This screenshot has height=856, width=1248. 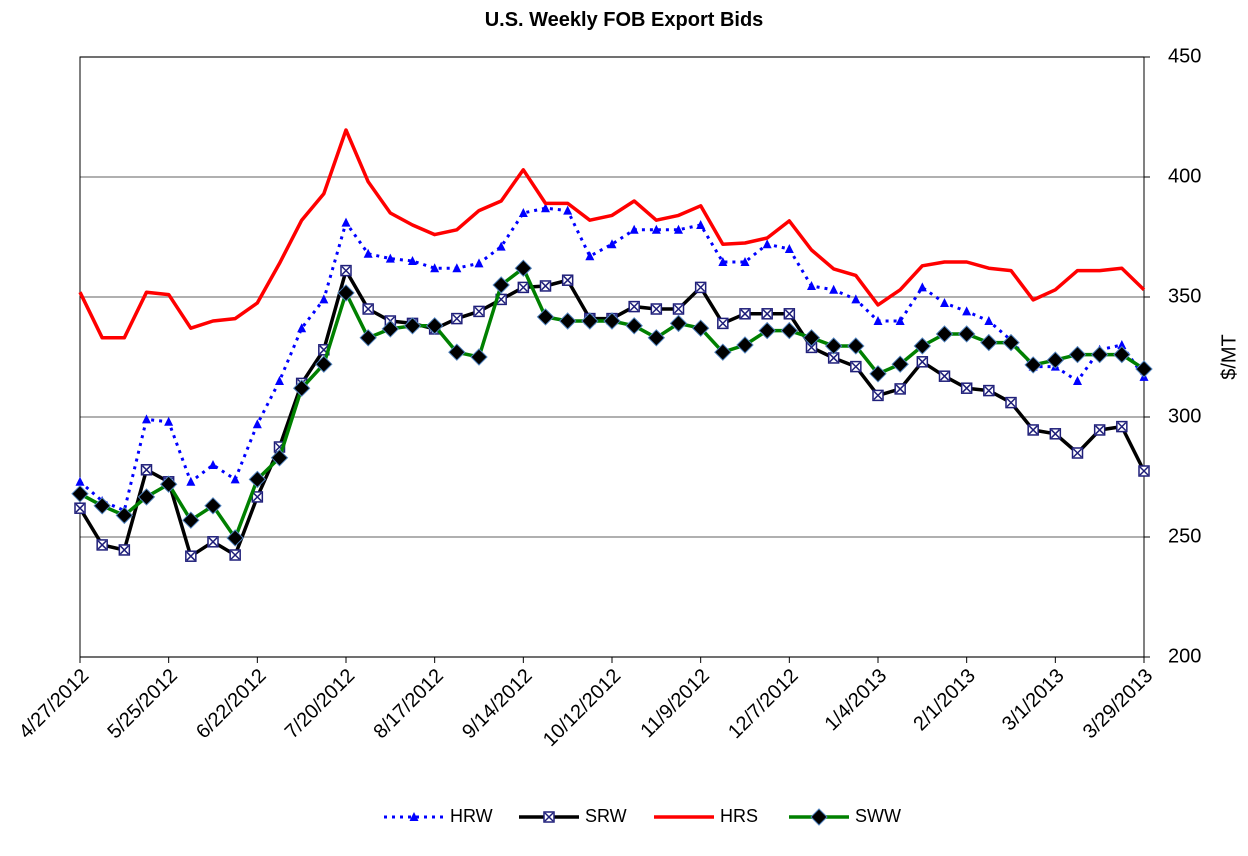 What do you see at coordinates (1184, 176) in the screenshot?
I see `y-tick-label: 400` at bounding box center [1184, 176].